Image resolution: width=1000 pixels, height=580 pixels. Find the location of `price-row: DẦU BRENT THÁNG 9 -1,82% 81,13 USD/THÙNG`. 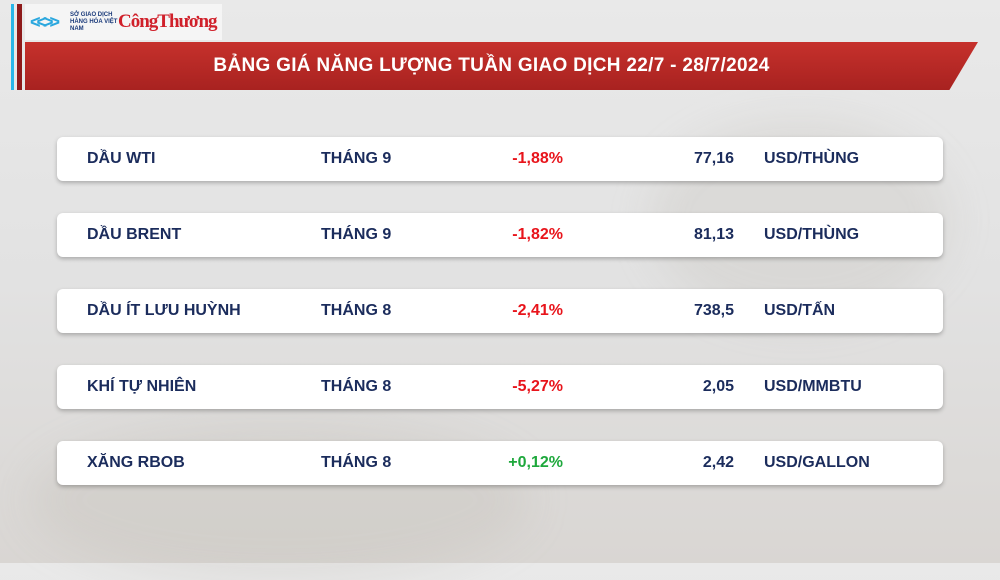

price-row: DẦU BRENT THÁNG 9 -1,82% 81,13 USD/THÙNG is located at coordinates (500, 235).